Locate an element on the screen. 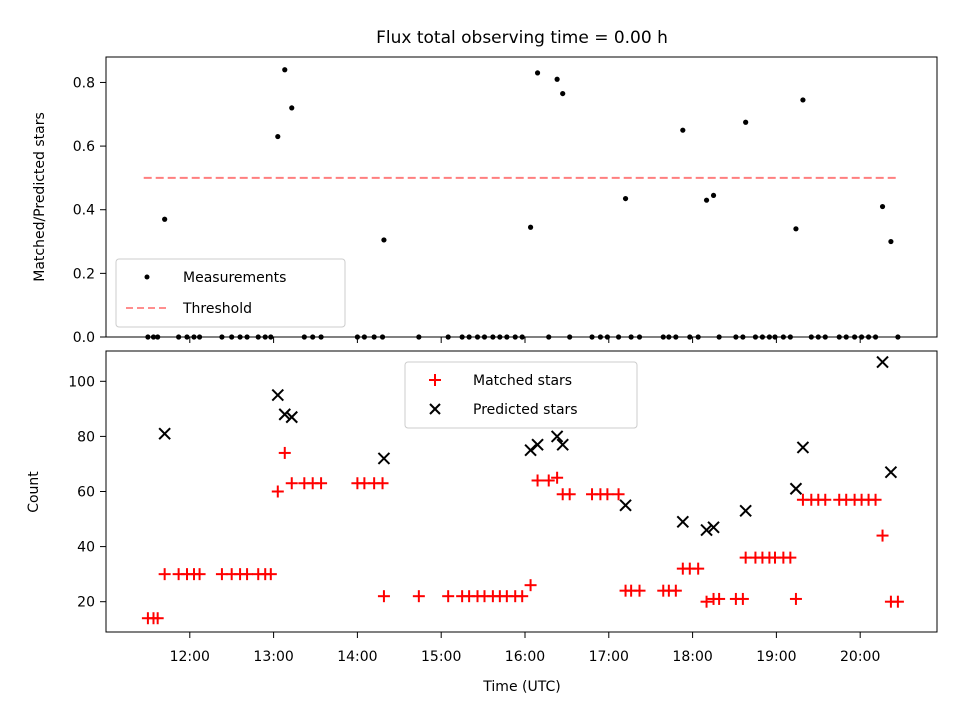 This screenshot has width=960, height=720. legend-predicted-label: Predicted stars is located at coordinates (525, 410).